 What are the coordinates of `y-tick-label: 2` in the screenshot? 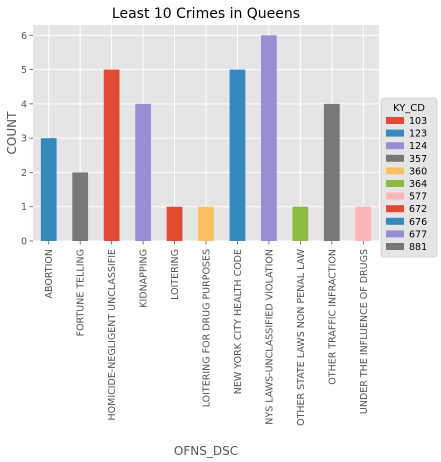 It's located at (24, 173).